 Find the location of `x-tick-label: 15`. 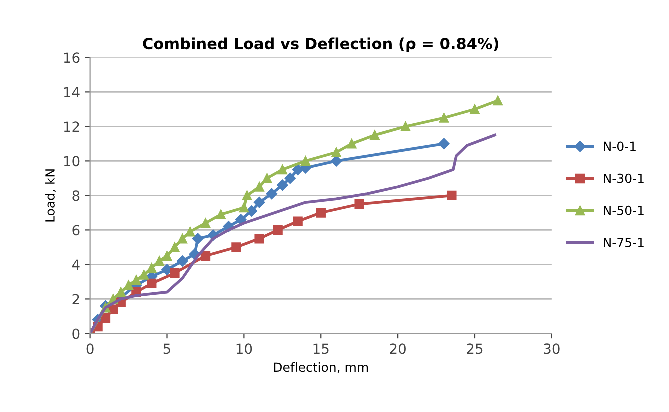

x-tick-label: 15 is located at coordinates (321, 349).